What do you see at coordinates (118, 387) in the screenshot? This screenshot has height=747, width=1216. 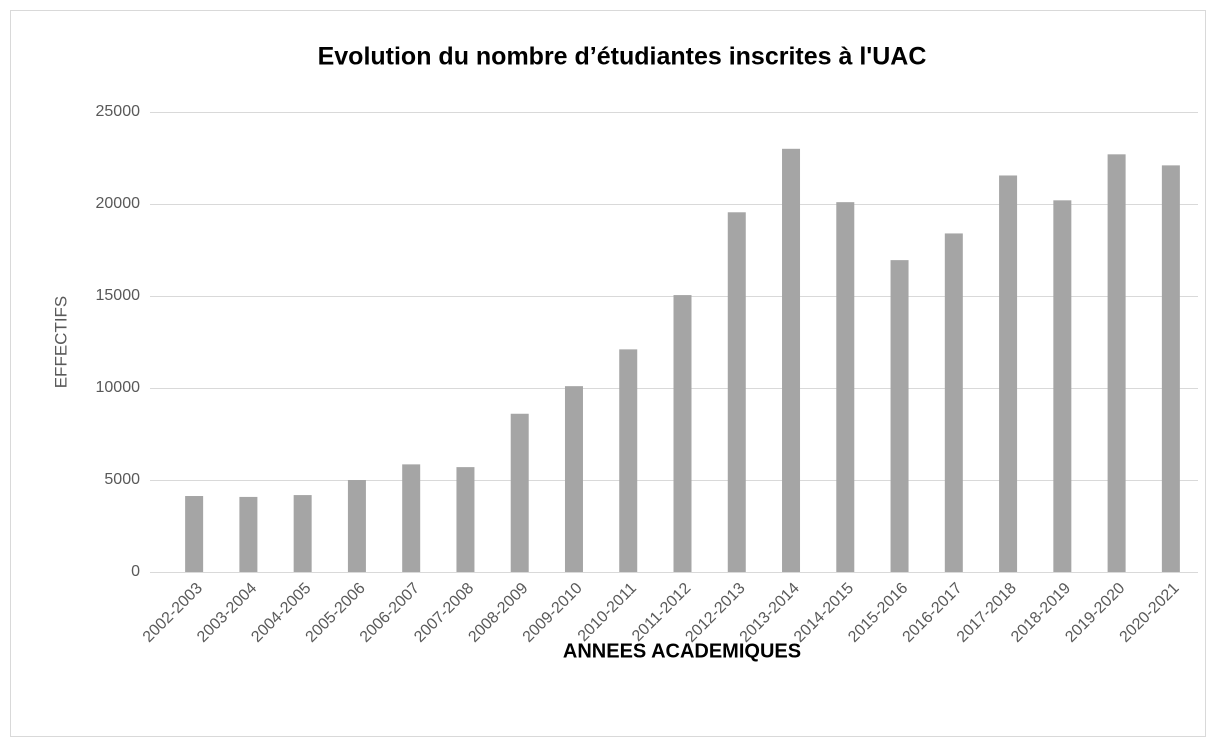 I see `y-tick-label: 10000` at bounding box center [118, 387].